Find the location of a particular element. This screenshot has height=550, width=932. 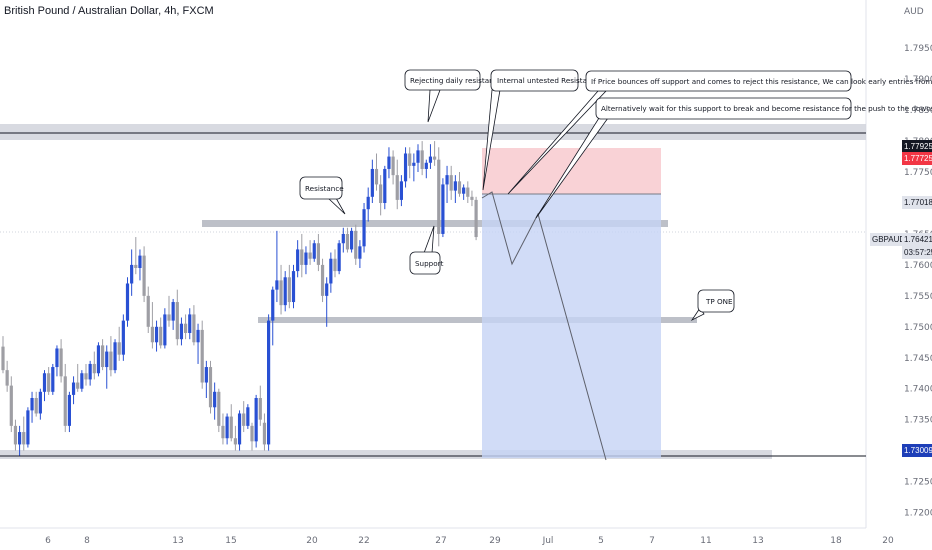

callout-text-internal: Internal untested Resistance is located at coordinates (548, 80).